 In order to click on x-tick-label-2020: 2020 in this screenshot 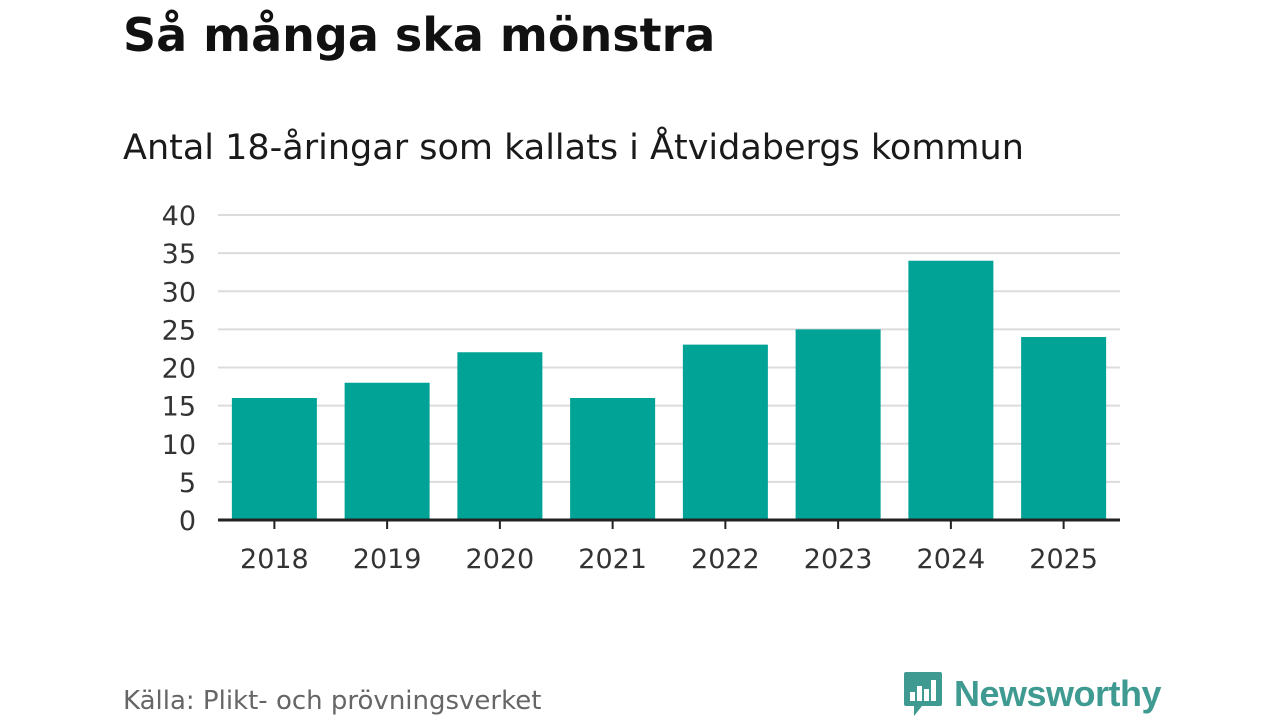, I will do `click(500, 559)`.